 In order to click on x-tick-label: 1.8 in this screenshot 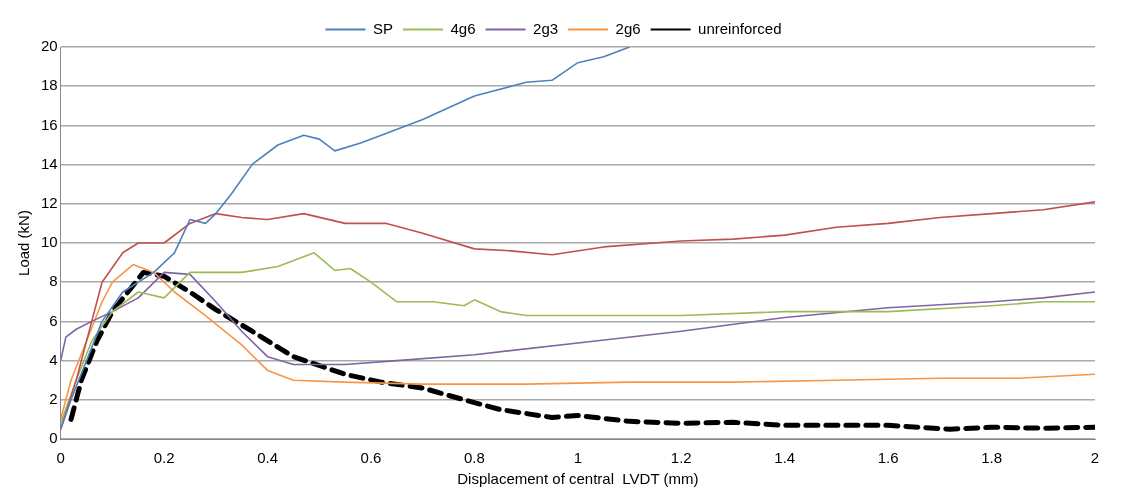, I will do `click(991, 458)`.